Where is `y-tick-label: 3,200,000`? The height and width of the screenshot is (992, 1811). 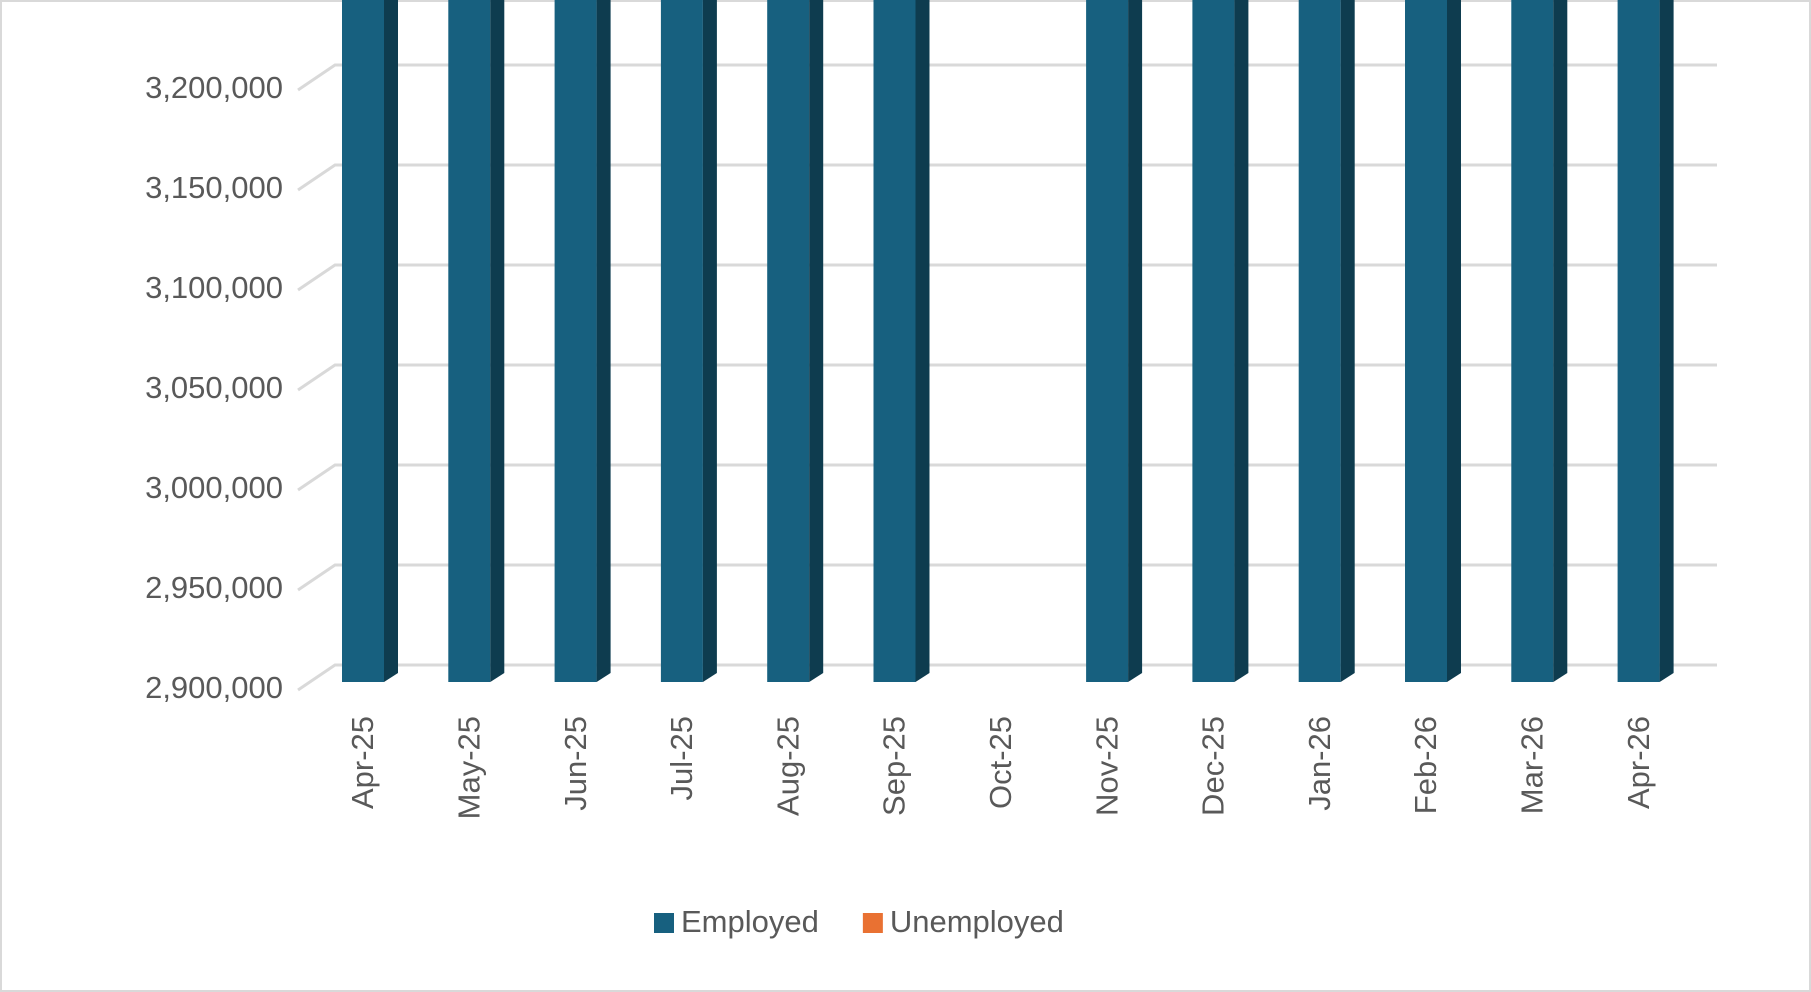 y-tick-label: 3,200,000 is located at coordinates (214, 87).